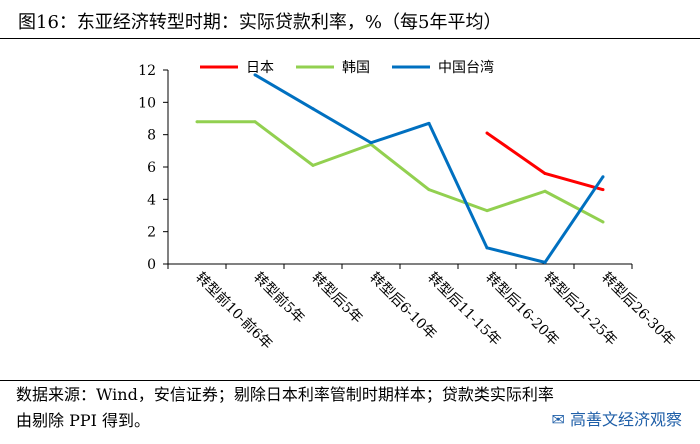 This screenshot has height=444, width=700. Describe the element at coordinates (151, 265) in the screenshot. I see `y-tick-label: 0` at that location.